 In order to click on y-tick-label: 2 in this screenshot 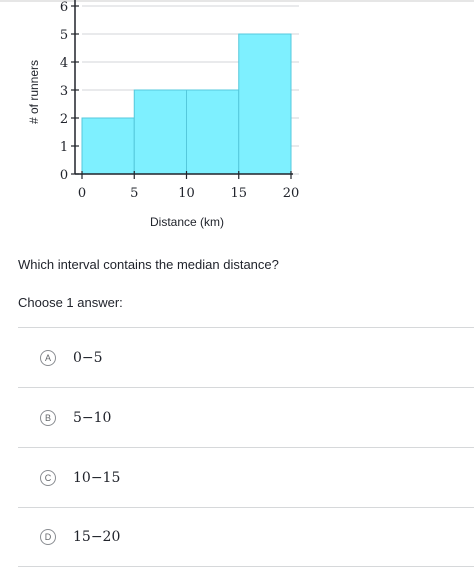, I will do `click(64, 119)`.